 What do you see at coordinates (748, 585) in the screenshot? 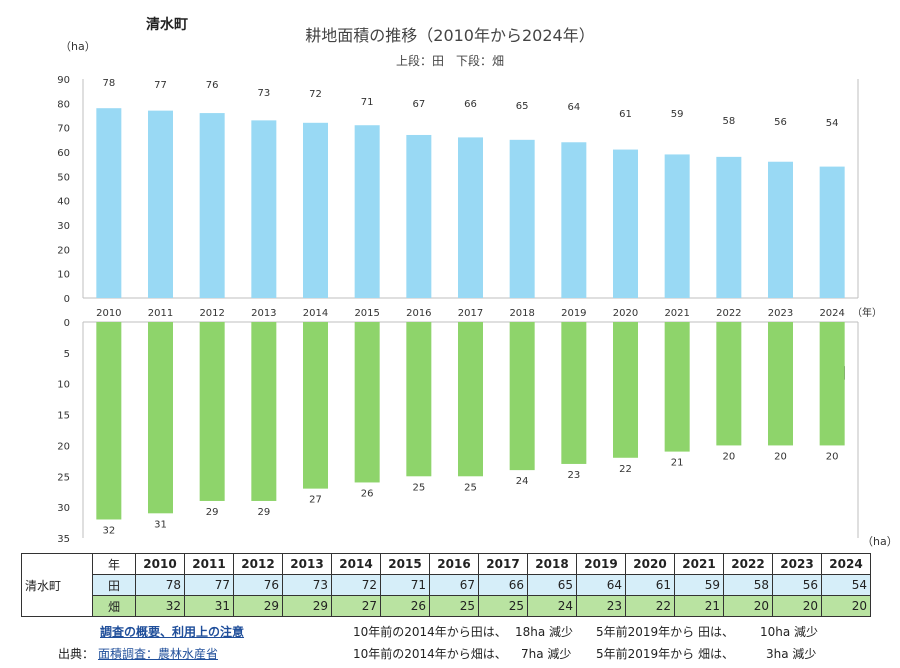
I see `table-cell: 58` at bounding box center [748, 585].